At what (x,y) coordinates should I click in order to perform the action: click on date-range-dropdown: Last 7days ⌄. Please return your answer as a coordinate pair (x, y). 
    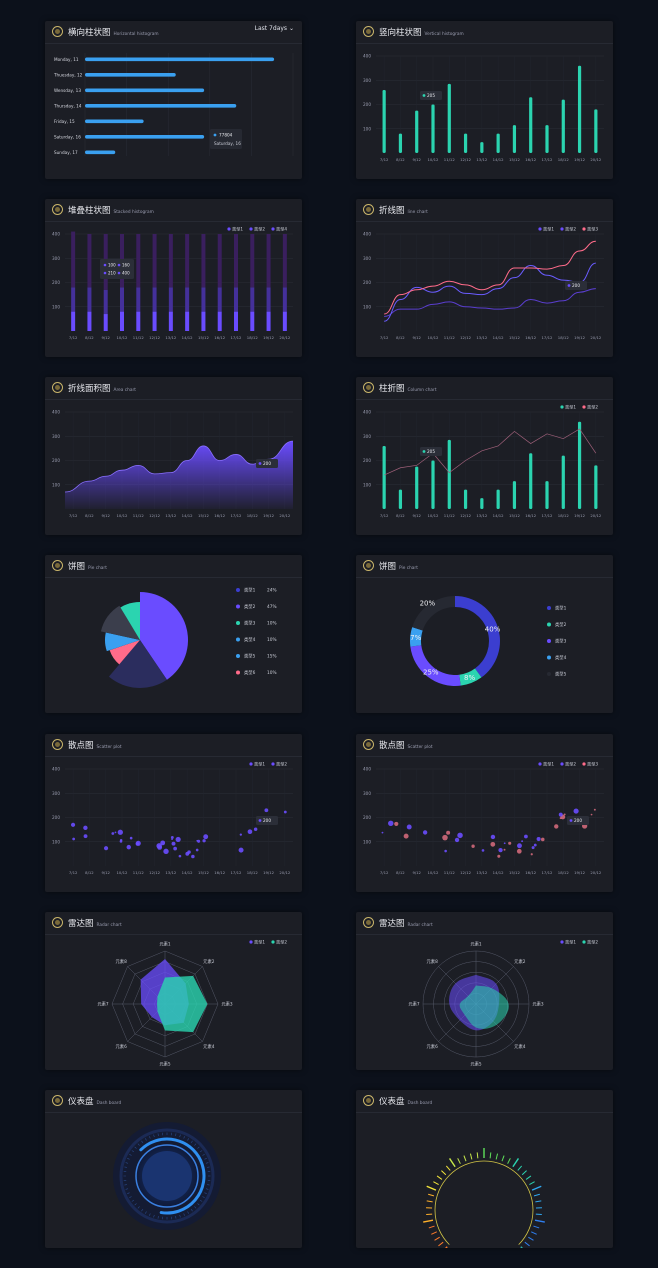
    Looking at the image, I should click on (274, 28).